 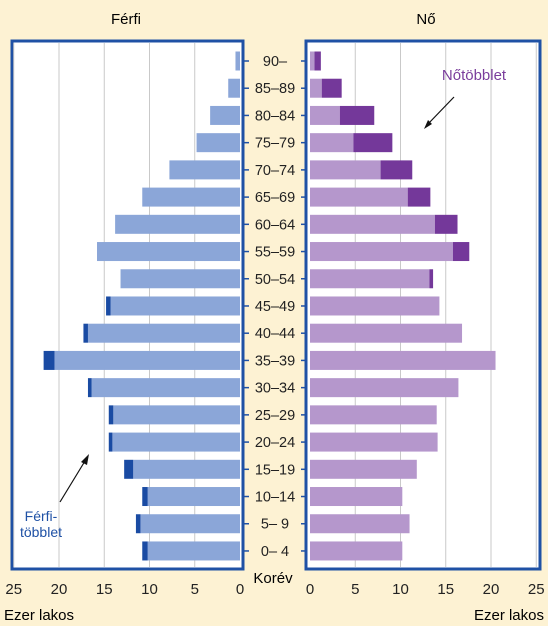 What do you see at coordinates (275, 280) in the screenshot?
I see `age-label: 50–54` at bounding box center [275, 280].